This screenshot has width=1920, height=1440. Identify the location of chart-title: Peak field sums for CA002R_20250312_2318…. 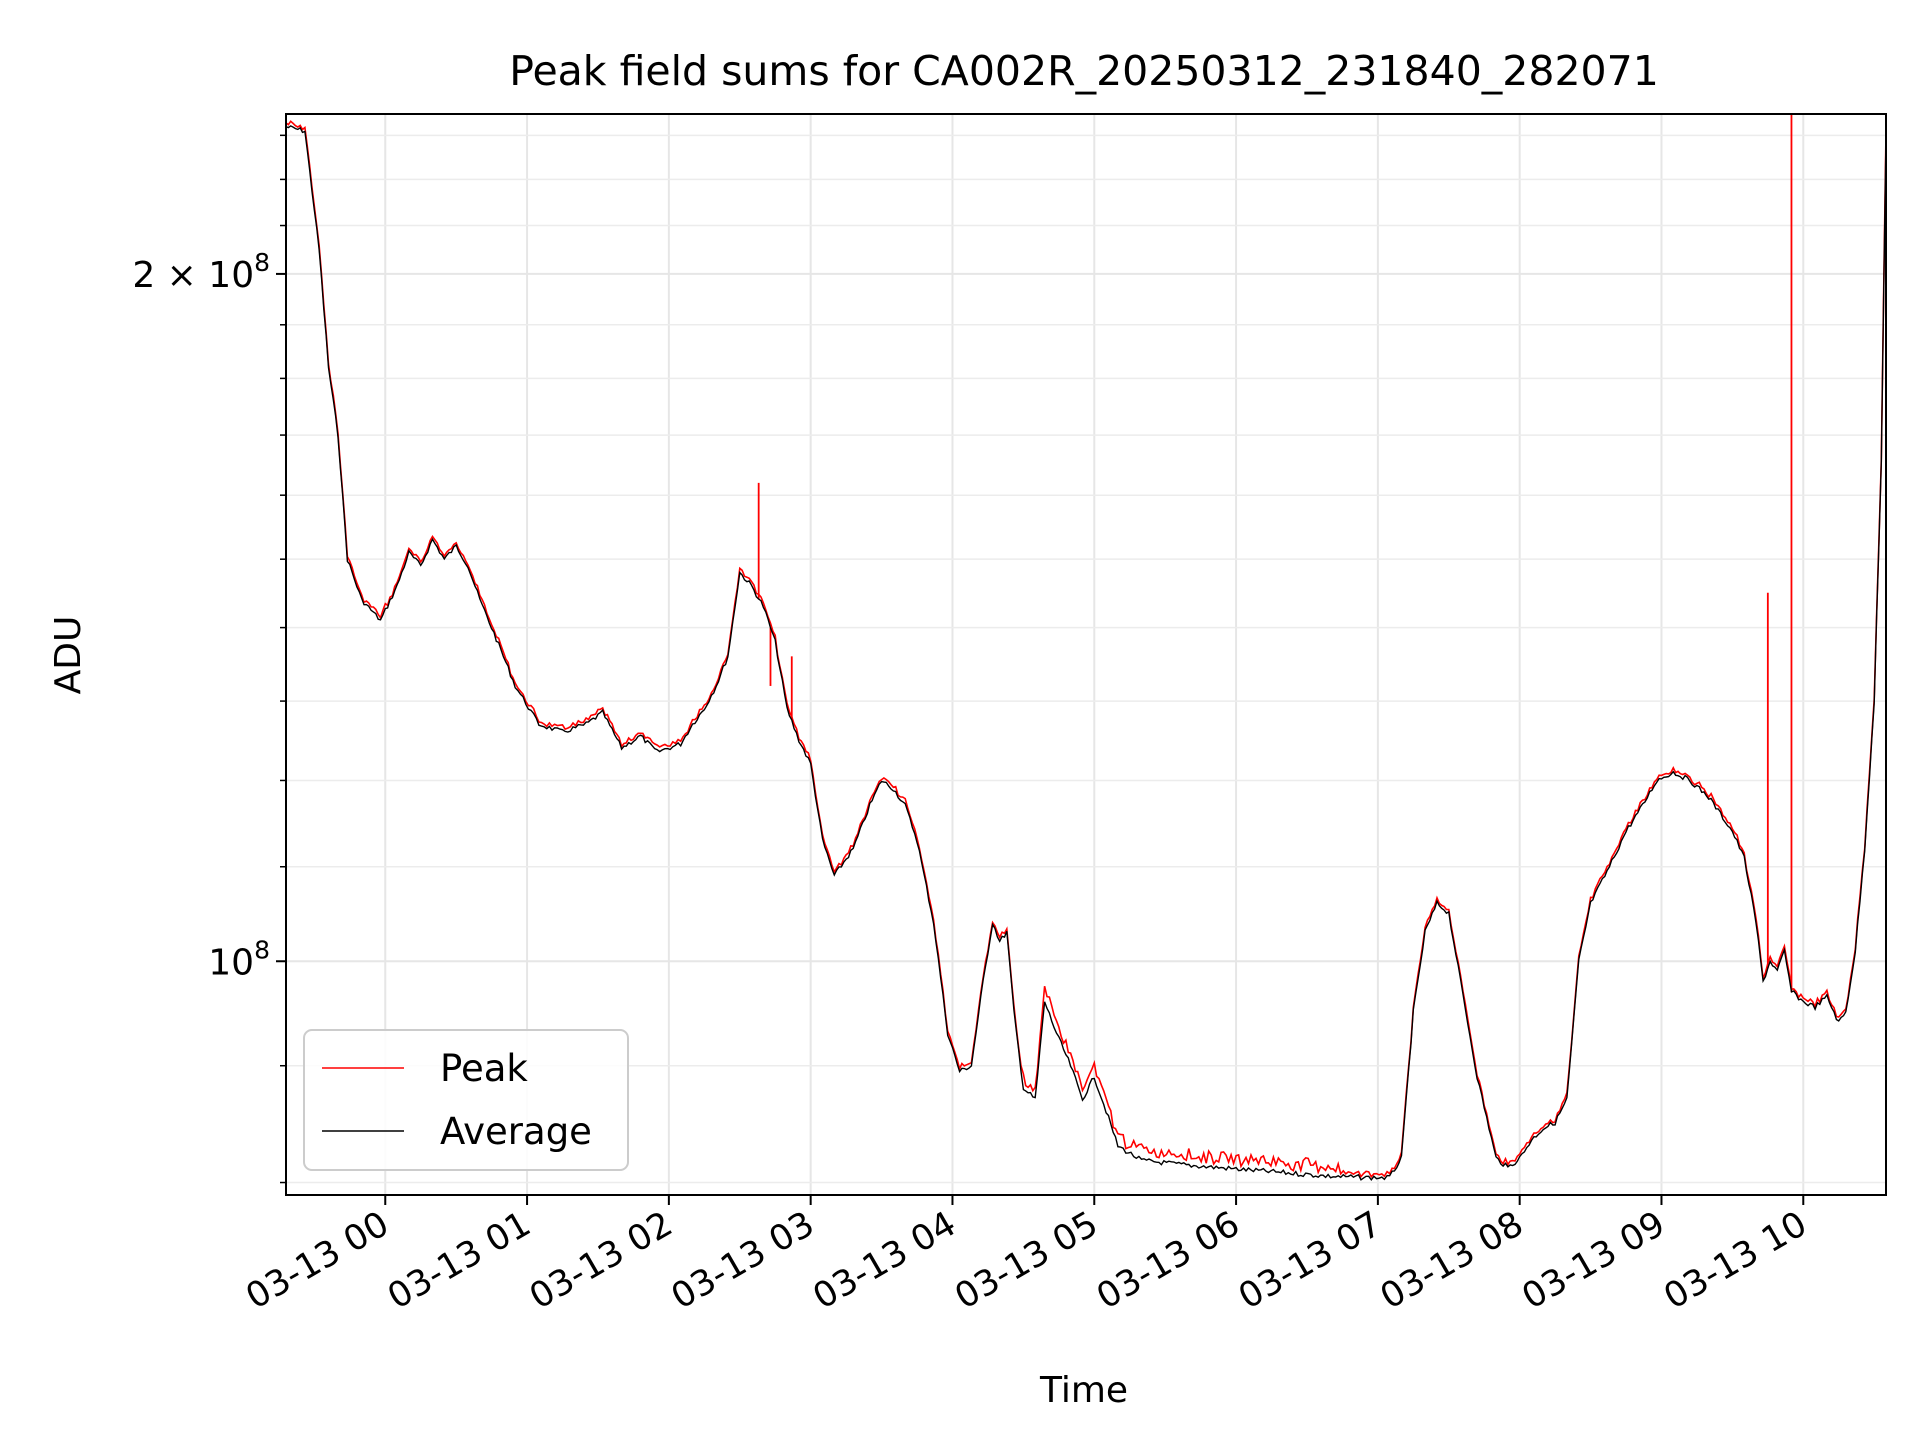
(1084, 71).